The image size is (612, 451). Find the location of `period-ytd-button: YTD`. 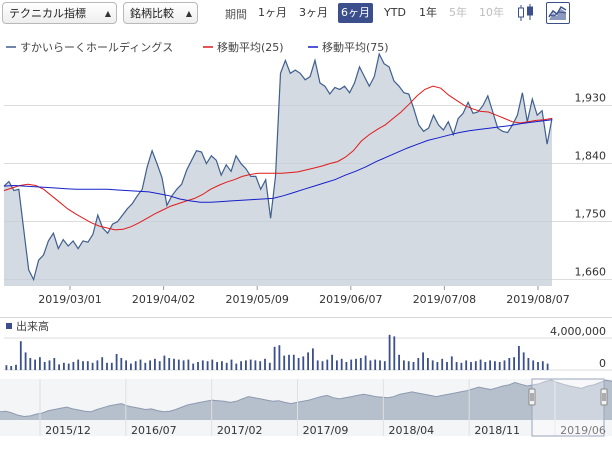

period-ytd-button: YTD is located at coordinates (395, 12).